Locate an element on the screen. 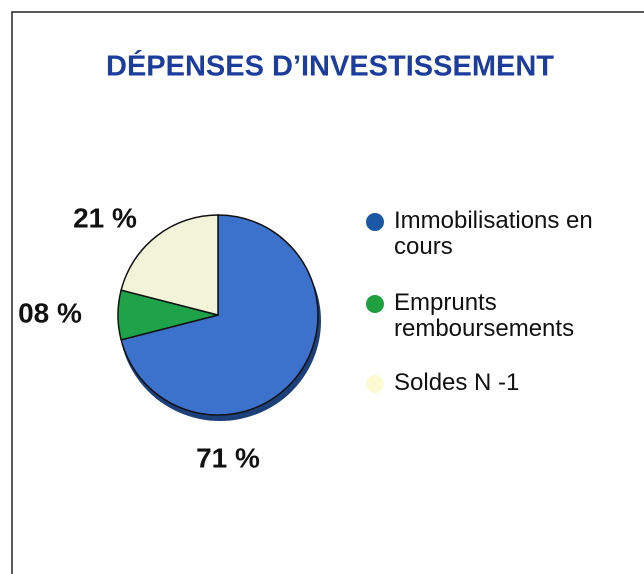 The width and height of the screenshot is (644, 574). chart-title: DÉPENSES D’INVESTISSEMENT is located at coordinates (330, 66).